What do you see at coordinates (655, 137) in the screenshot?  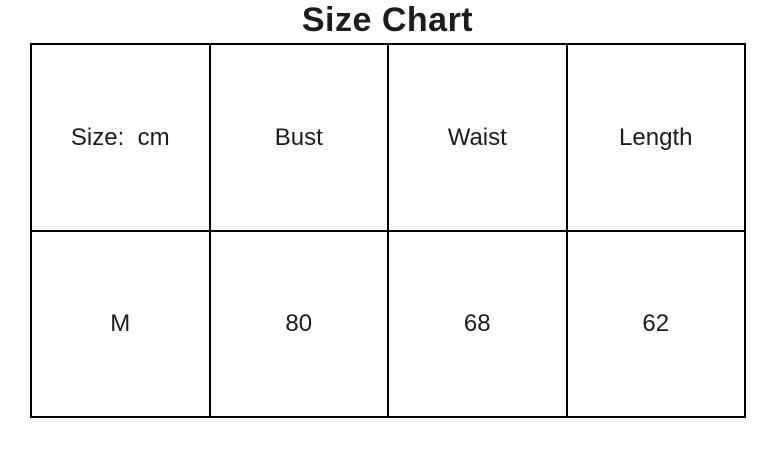 I see `header-cell-length: Length` at bounding box center [655, 137].